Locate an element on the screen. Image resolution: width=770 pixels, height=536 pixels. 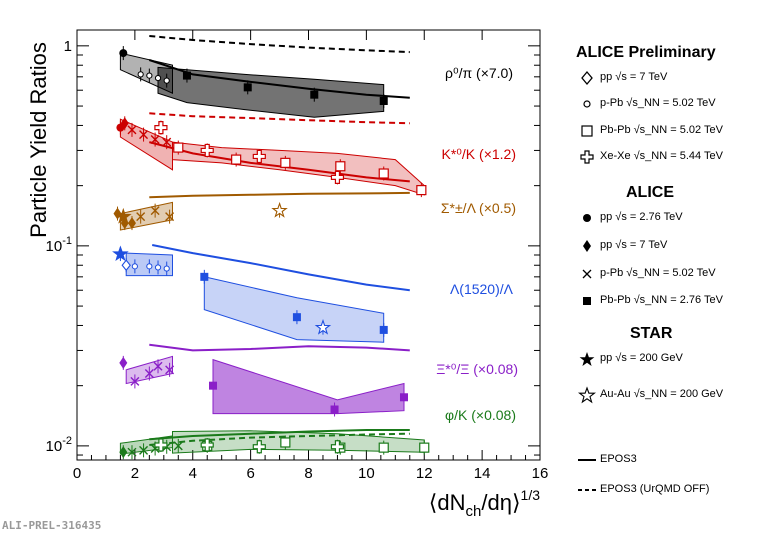
legend-item-star-auau: Au-Au √s_NN = 200 GeV is located at coordinates (671, 395).